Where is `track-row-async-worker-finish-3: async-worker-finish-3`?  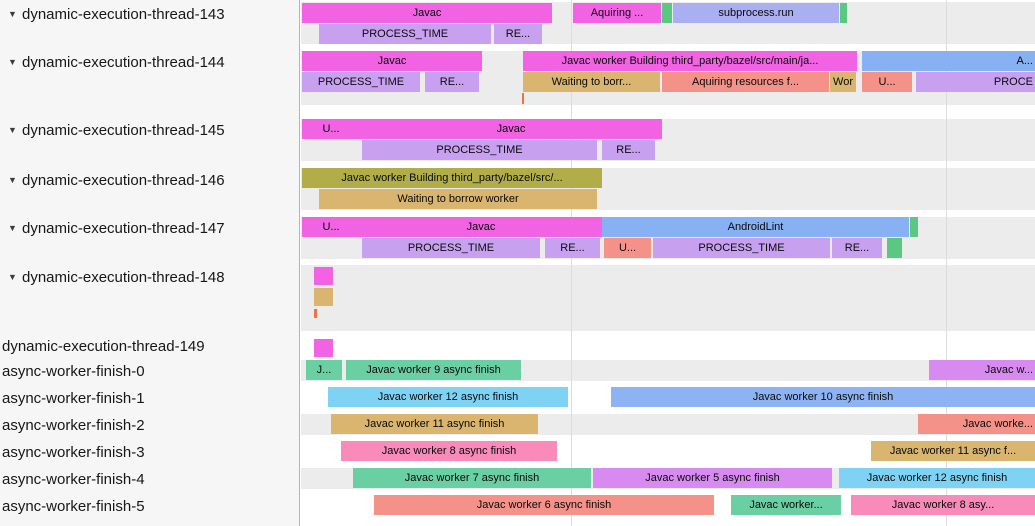 track-row-async-worker-finish-3: async-worker-finish-3 is located at coordinates (149, 452).